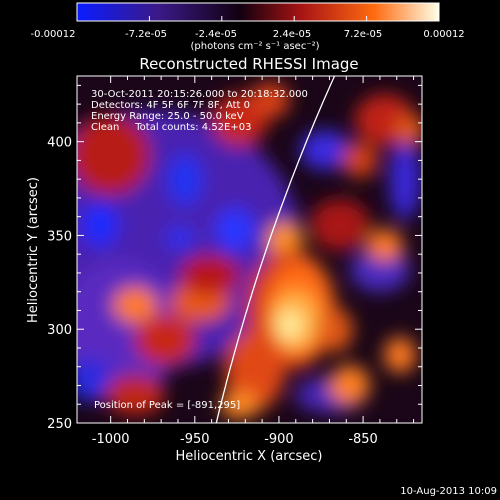 This screenshot has width=500, height=500. What do you see at coordinates (249, 456) in the screenshot?
I see `x-axis-label: Heliocentric X (arcsec)` at bounding box center [249, 456].